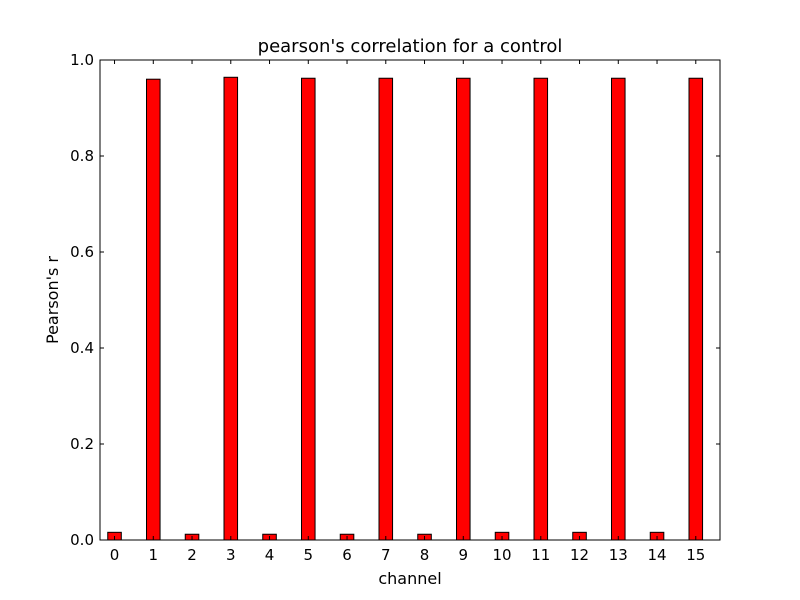  Describe the element at coordinates (425, 555) in the screenshot. I see `x-tick-label: 8` at that location.